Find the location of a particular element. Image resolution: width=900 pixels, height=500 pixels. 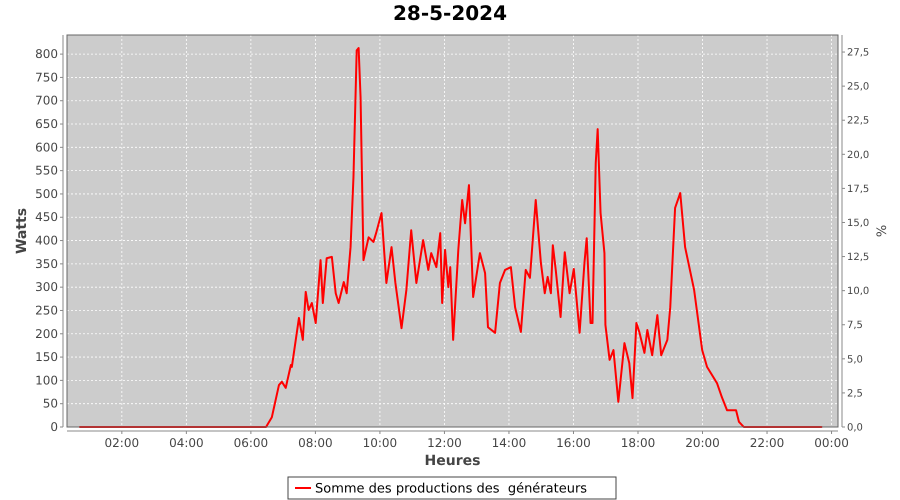

y2-tick-label: 12,5 is located at coordinates (858, 258).